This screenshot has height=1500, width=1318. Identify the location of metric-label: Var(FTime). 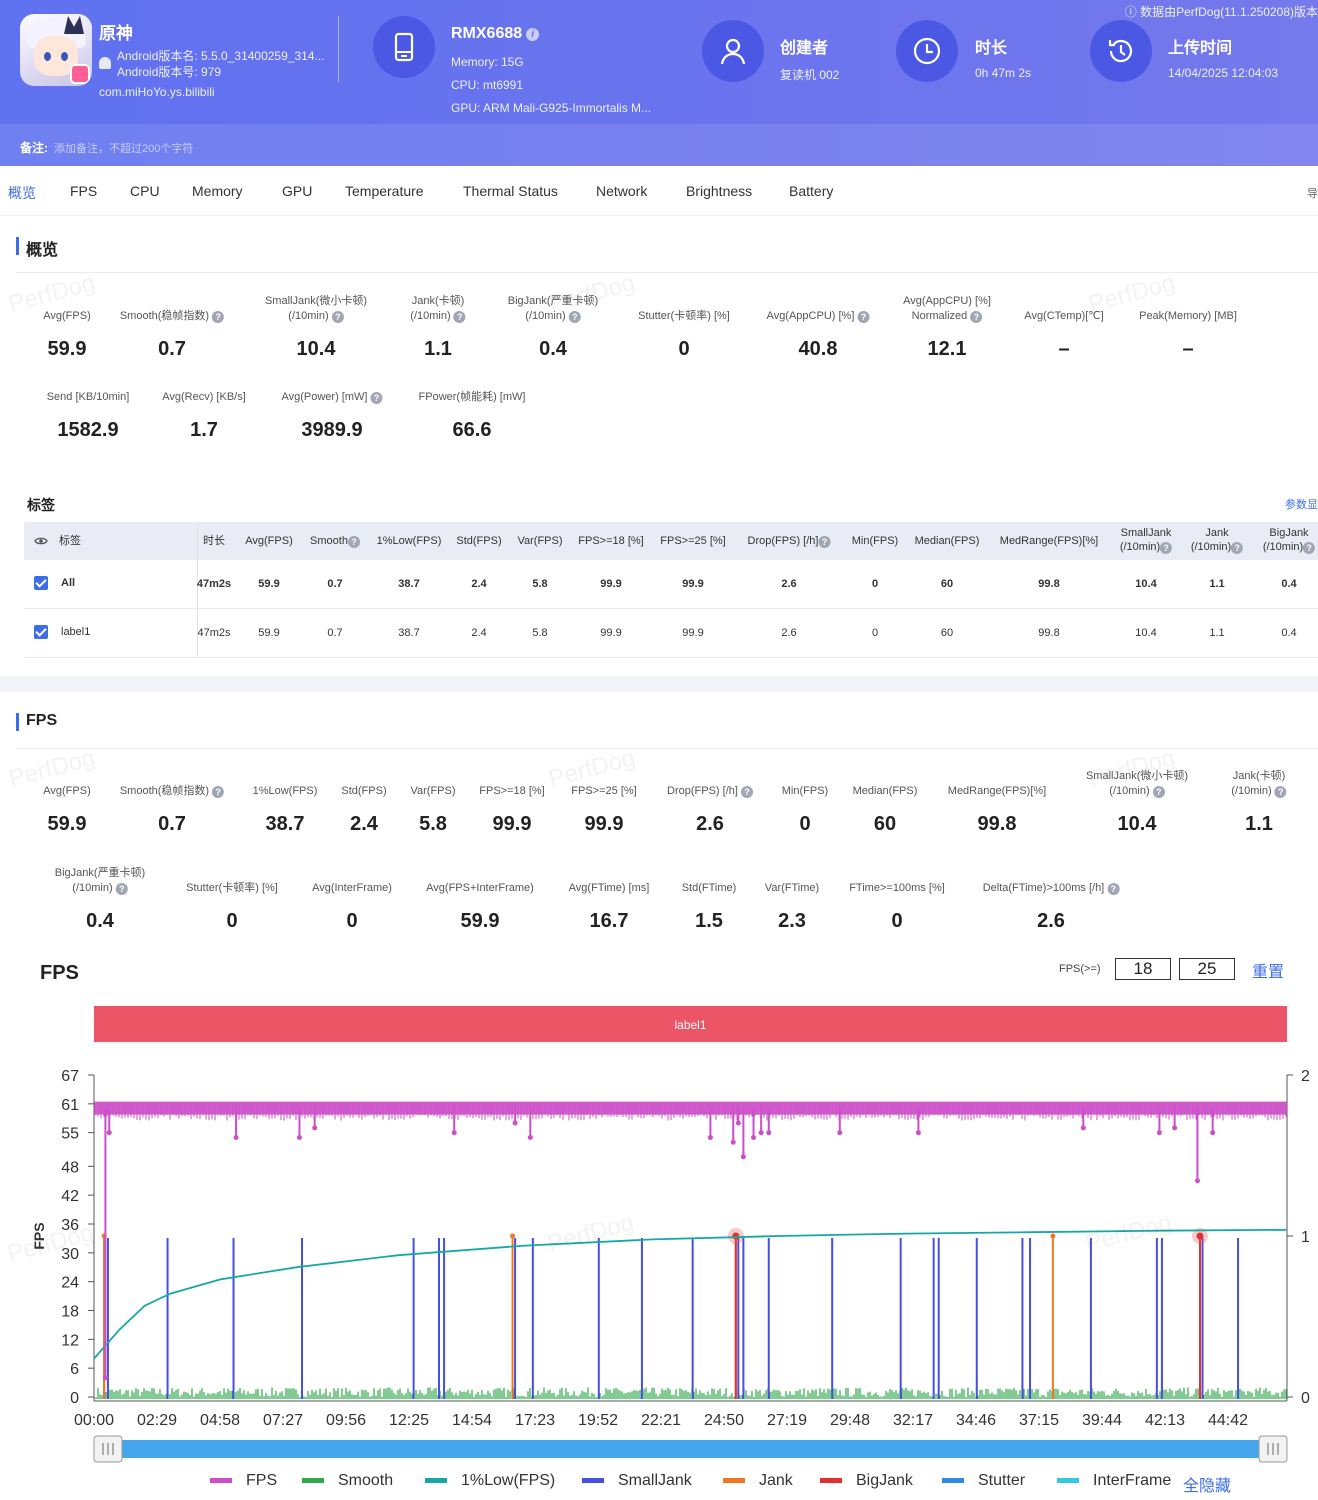
(792, 888).